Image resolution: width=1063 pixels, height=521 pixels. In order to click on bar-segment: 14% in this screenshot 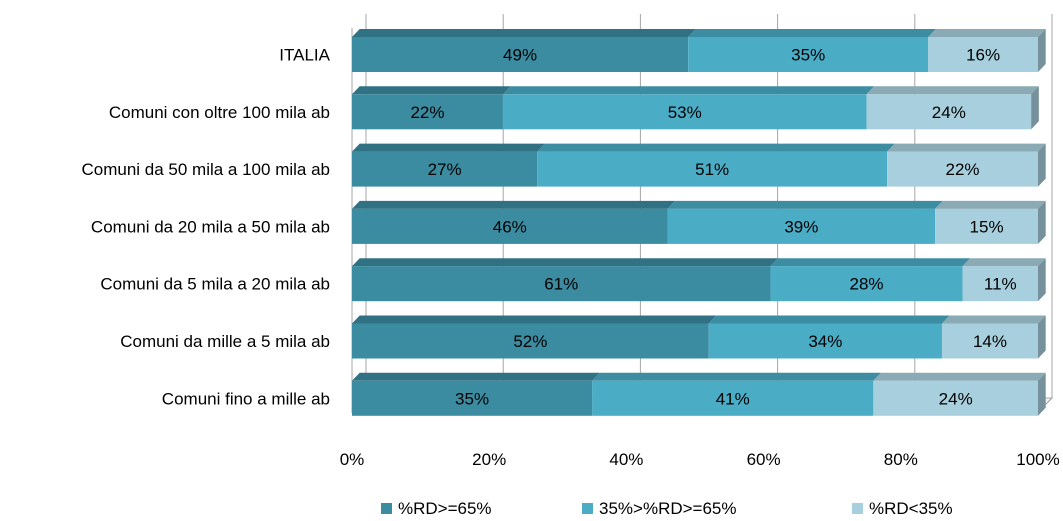, I will do `click(993, 337)`.